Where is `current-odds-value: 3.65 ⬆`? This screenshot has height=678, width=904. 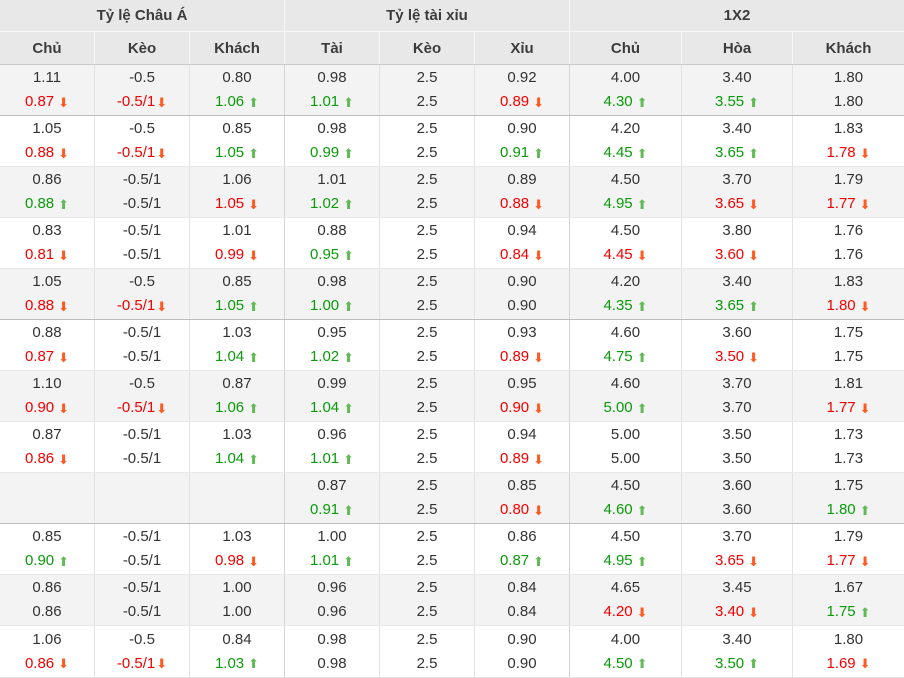
current-odds-value: 3.65 ⬆ is located at coordinates (737, 306).